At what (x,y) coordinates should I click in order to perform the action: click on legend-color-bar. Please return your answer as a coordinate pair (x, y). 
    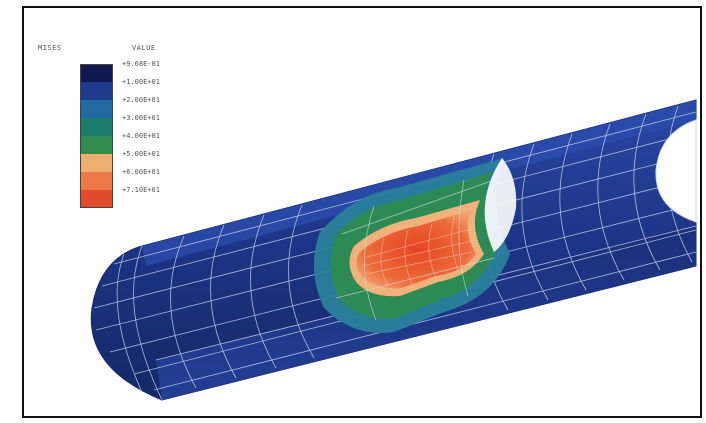
    Looking at the image, I should click on (96, 136).